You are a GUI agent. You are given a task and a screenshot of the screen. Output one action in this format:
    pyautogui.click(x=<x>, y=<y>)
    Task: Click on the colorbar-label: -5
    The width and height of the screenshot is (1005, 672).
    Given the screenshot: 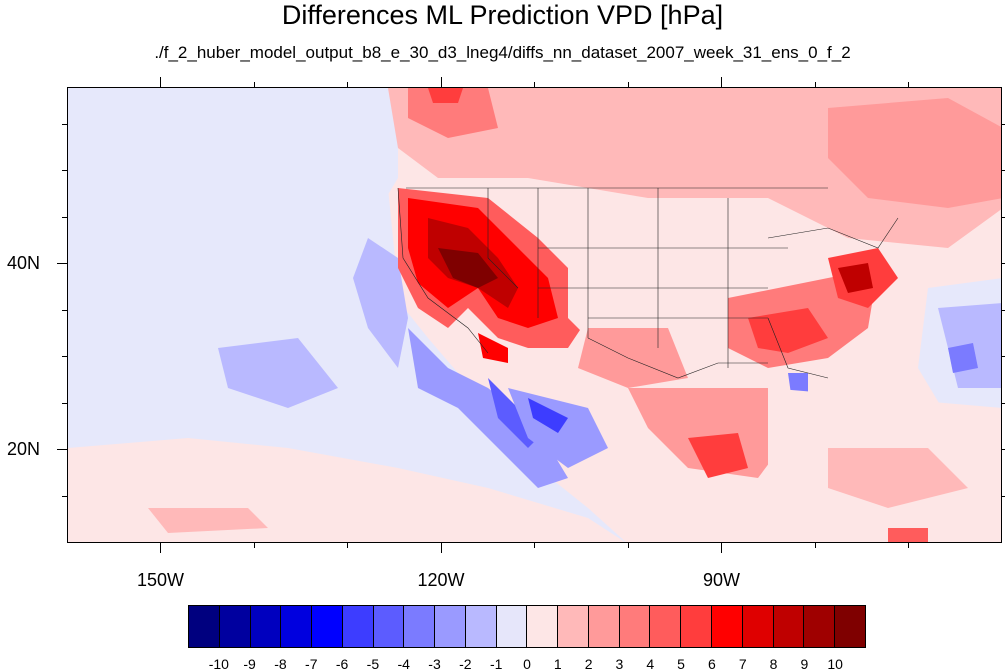 What is the action you would take?
    pyautogui.click(x=373, y=664)
    